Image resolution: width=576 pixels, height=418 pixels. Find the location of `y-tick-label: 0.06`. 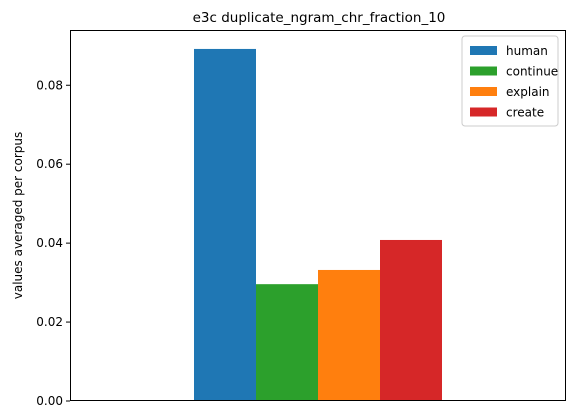

y-tick-label: 0.06 is located at coordinates (49, 164).